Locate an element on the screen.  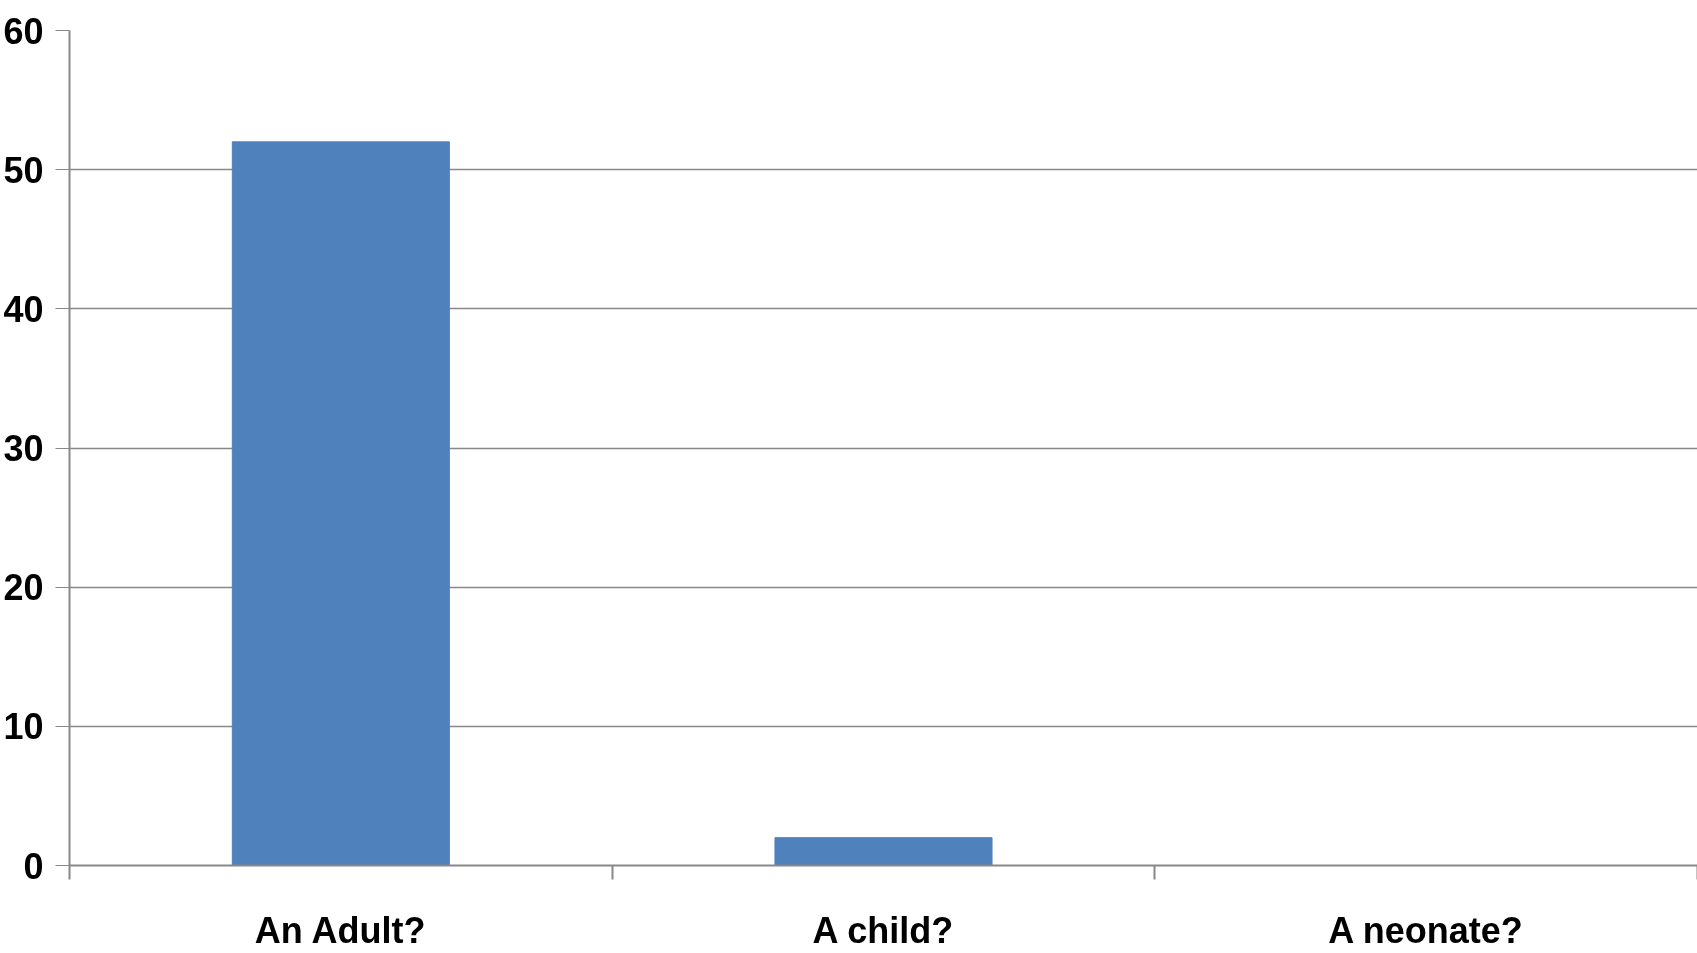
y-tick-label: 10 is located at coordinates (23, 727).